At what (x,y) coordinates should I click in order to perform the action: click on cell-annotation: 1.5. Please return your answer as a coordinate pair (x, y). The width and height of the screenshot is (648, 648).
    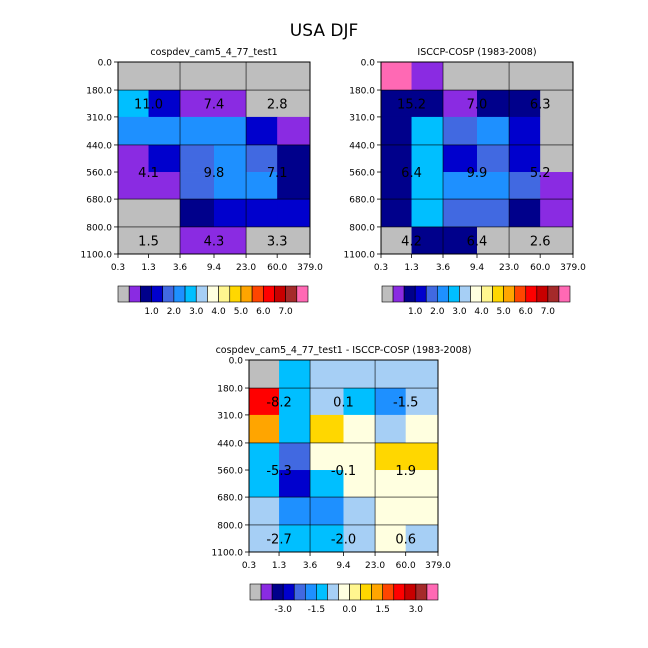
    Looking at the image, I should click on (148, 241).